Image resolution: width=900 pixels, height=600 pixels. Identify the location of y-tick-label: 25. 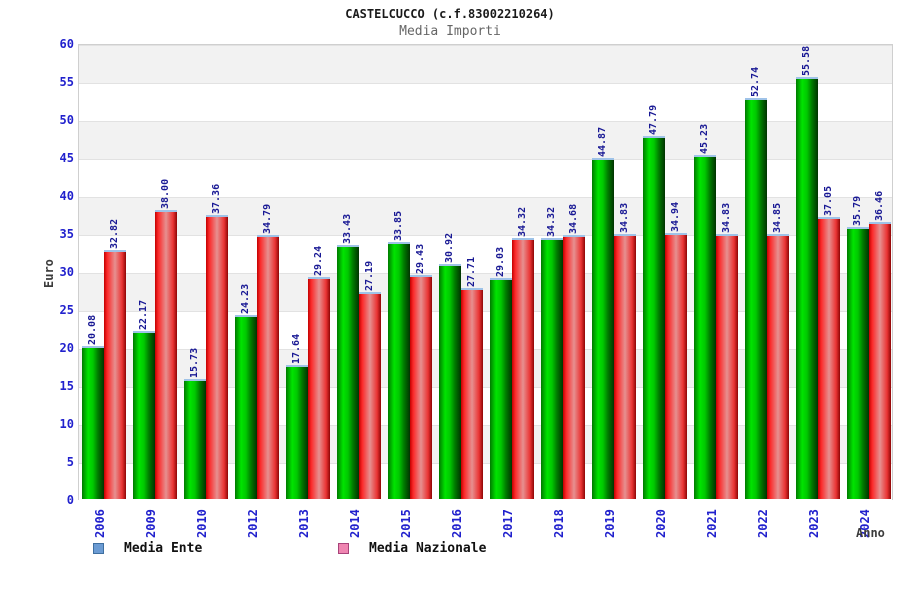
(66, 310).